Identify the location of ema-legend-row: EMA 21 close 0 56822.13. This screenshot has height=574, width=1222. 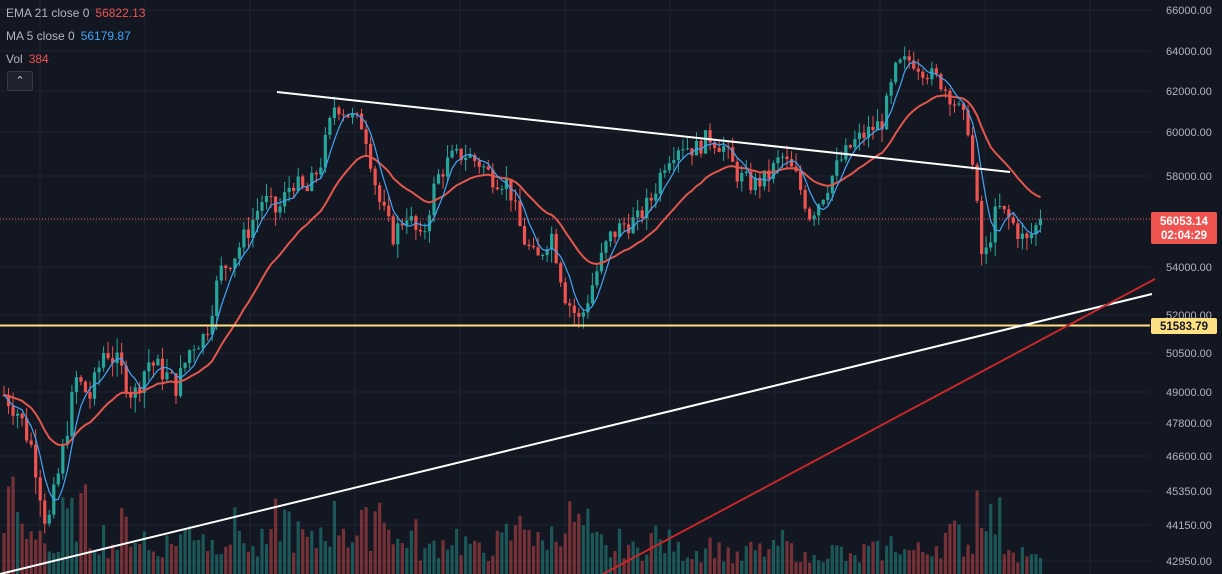
(75, 13).